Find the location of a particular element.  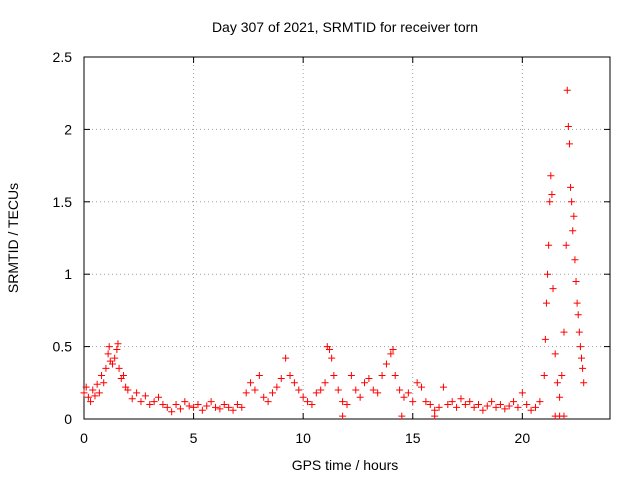

y-tick-label: 2.5 is located at coordinates (63, 57).